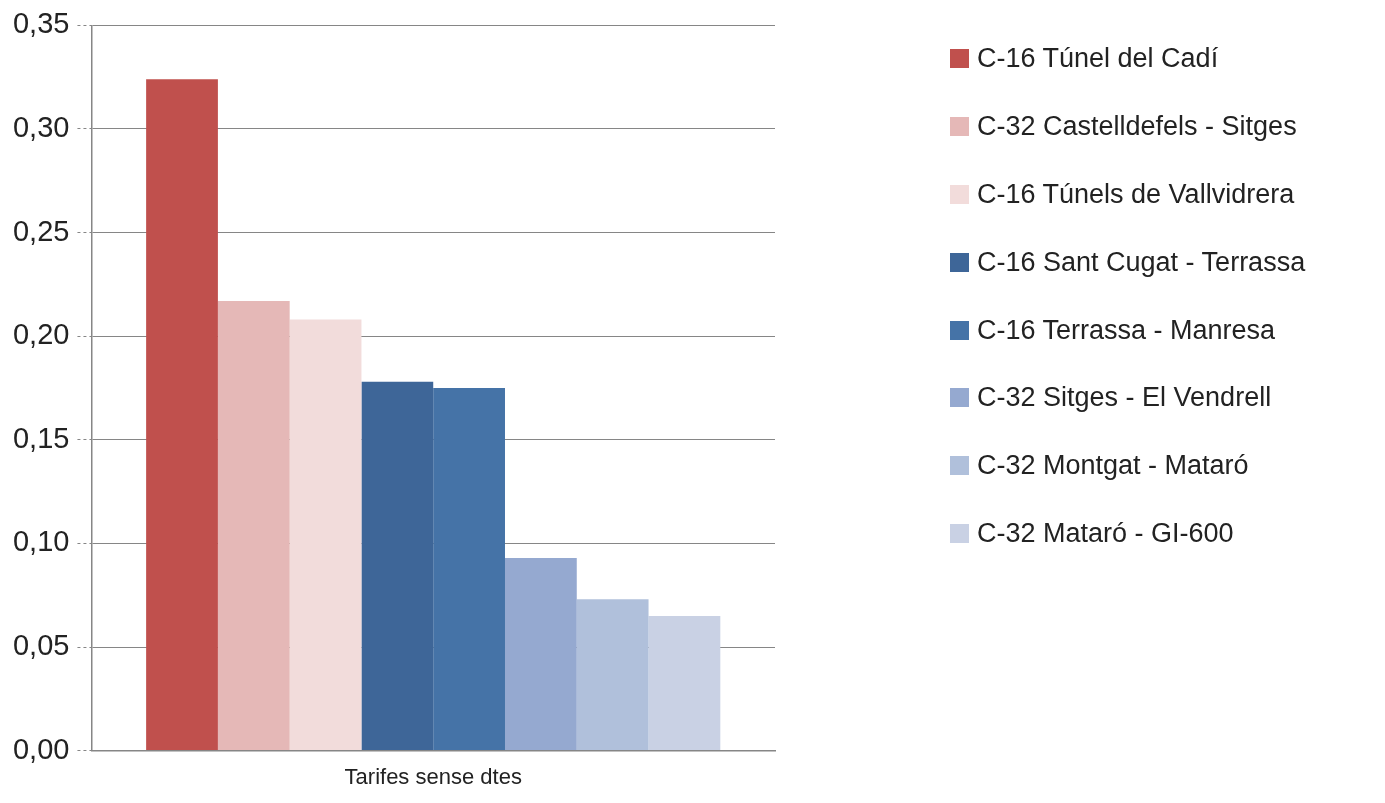  I want to click on y-tick-label: 0,35, so click(41, 23).